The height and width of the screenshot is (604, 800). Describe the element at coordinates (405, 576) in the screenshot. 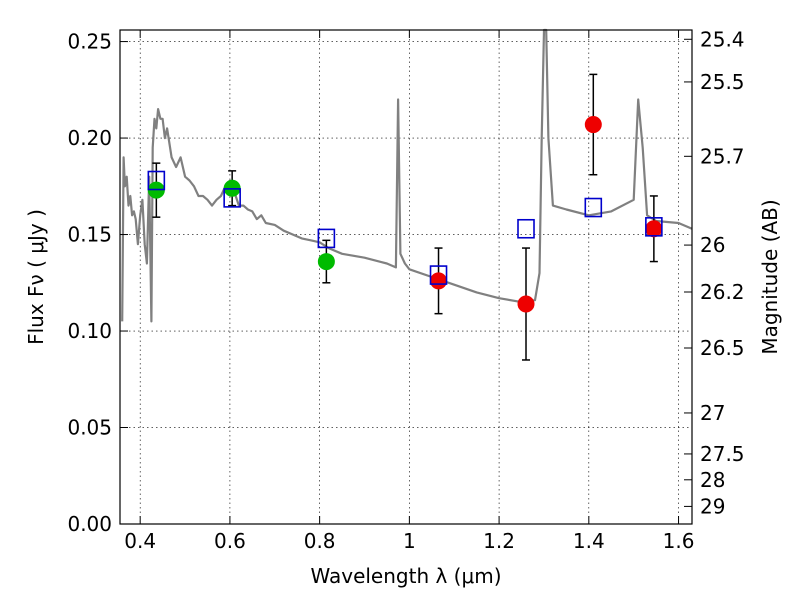

I see `x-axis-label: Wavelength λ (μm)` at that location.